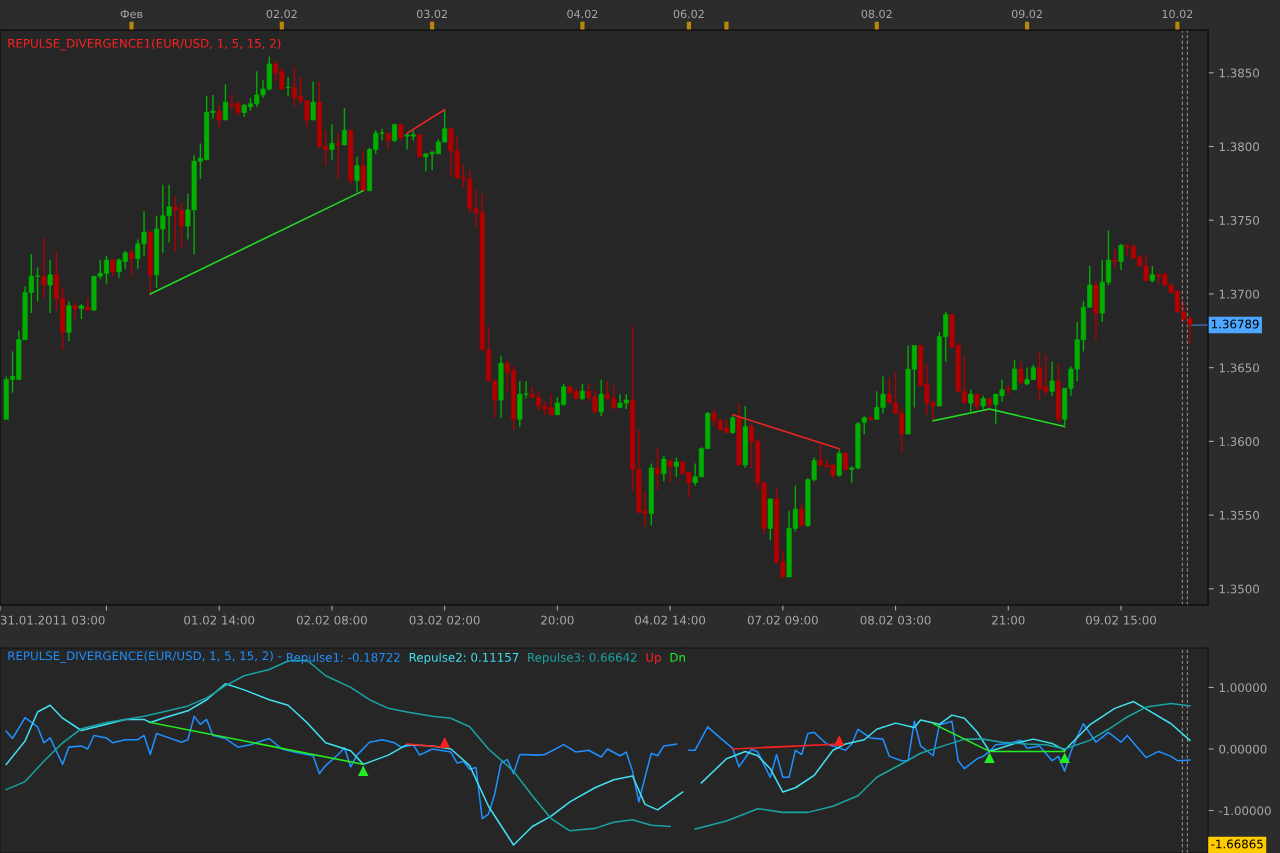  I want to click on x-tick-label: 07.02 09:00, so click(782, 620).